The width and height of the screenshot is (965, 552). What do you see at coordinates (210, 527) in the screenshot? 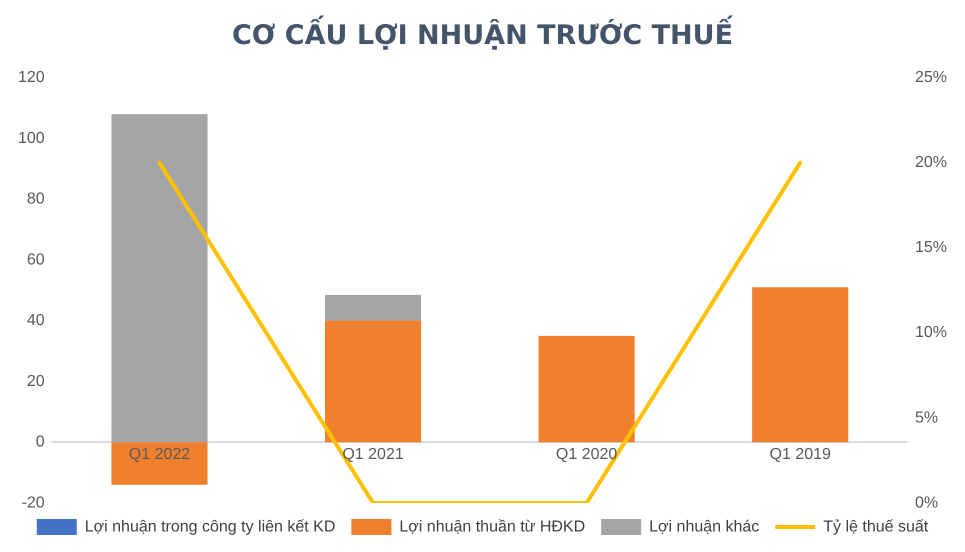
I see `legend-label: Lợi nhuận trong công ty liên kết KD` at bounding box center [210, 527].